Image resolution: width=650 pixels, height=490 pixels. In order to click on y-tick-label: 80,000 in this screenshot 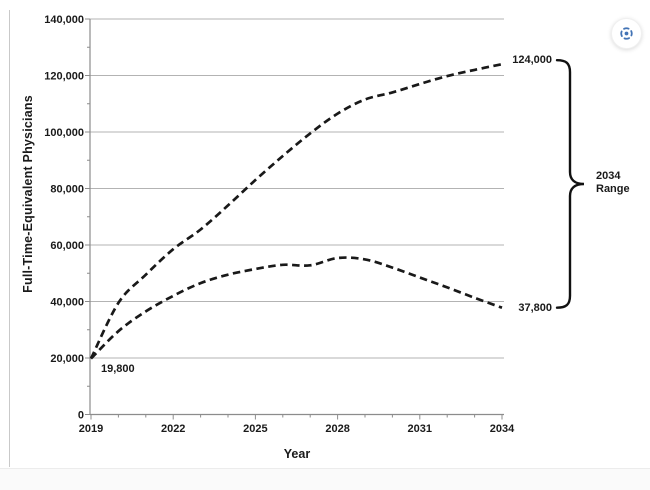, I will do `click(67, 189)`.